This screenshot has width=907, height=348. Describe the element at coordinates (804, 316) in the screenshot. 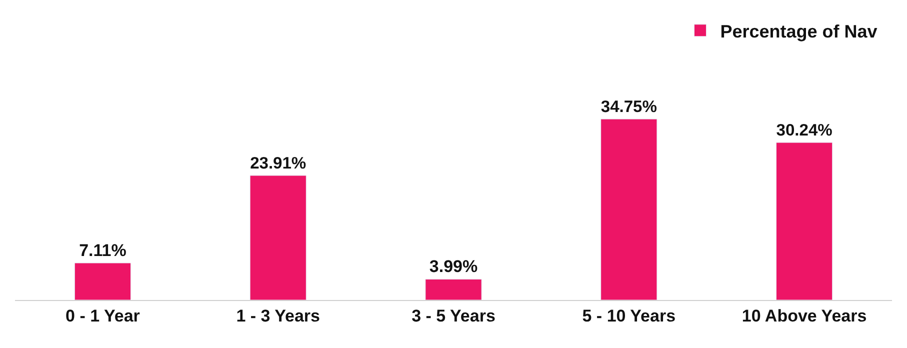

I see `x-tick-label: 10 Above Years` at that location.